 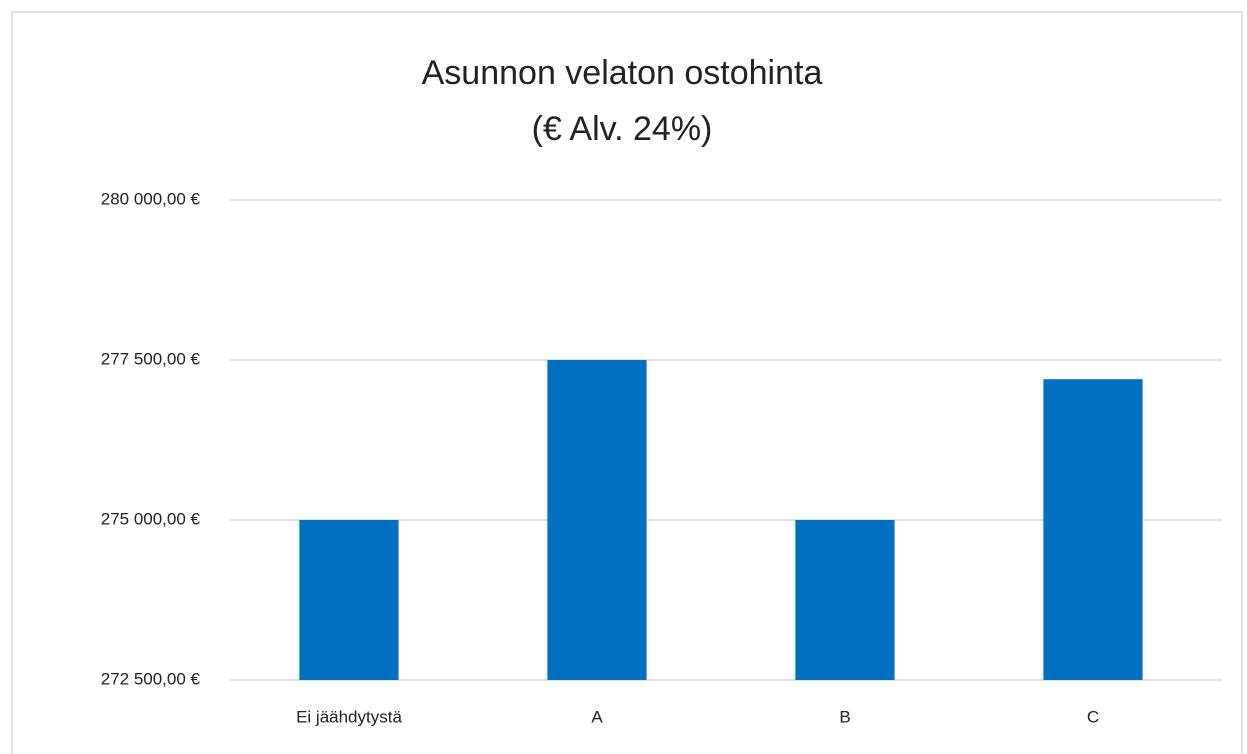 What do you see at coordinates (844, 716) in the screenshot?
I see `x-tick-label: B` at bounding box center [844, 716].